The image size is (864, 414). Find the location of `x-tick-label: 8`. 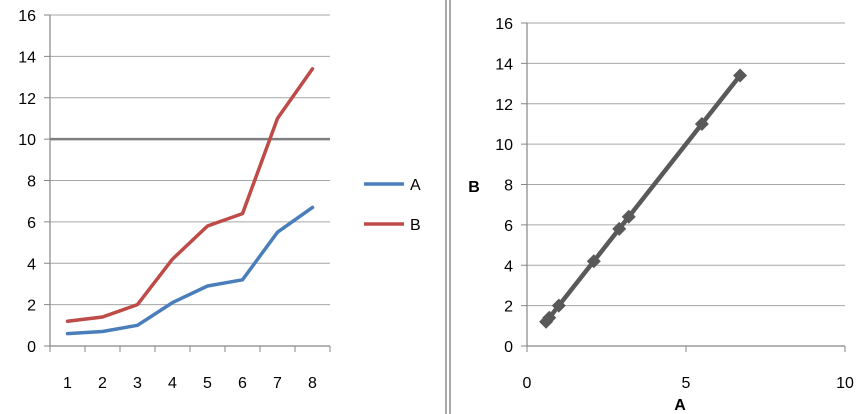

x-tick-label: 8 is located at coordinates (312, 383).